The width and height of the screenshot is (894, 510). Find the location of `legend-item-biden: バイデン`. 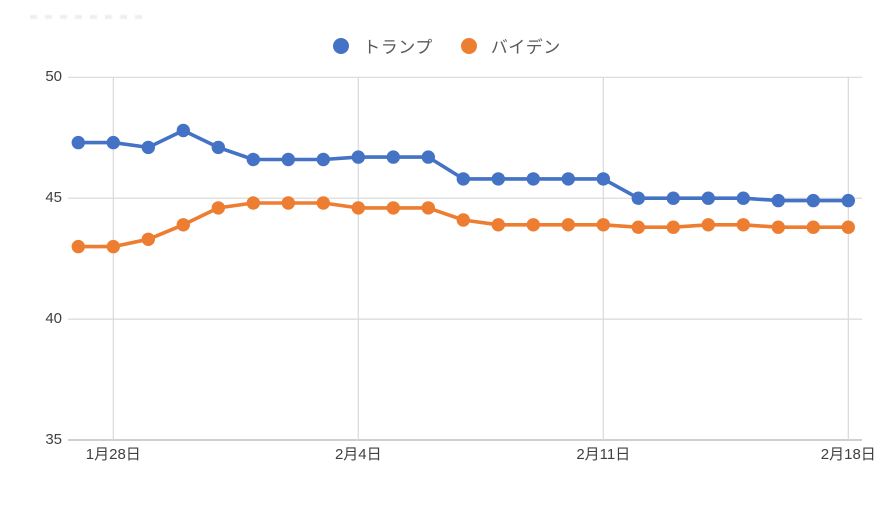

legend-item-biden: バイデン is located at coordinates (510, 45).